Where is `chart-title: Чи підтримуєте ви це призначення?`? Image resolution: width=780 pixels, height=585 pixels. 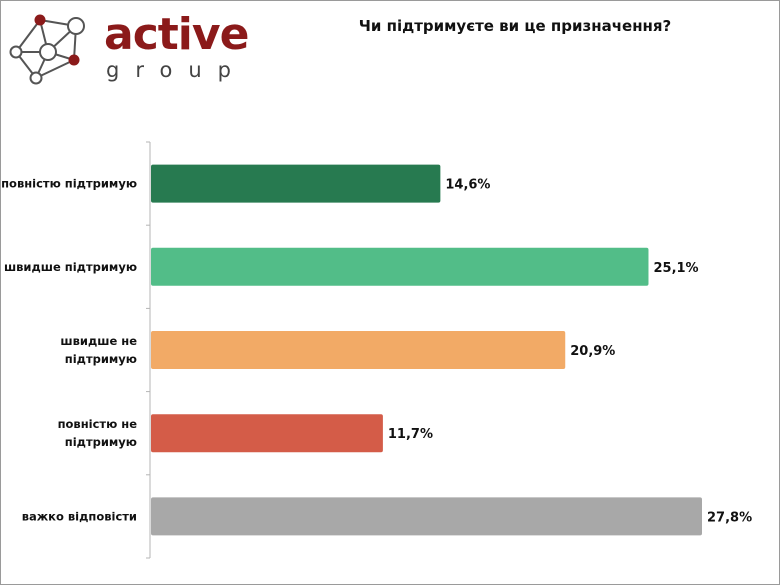
chart-title: Чи підтримуєте ви це призначення? is located at coordinates (515, 26).